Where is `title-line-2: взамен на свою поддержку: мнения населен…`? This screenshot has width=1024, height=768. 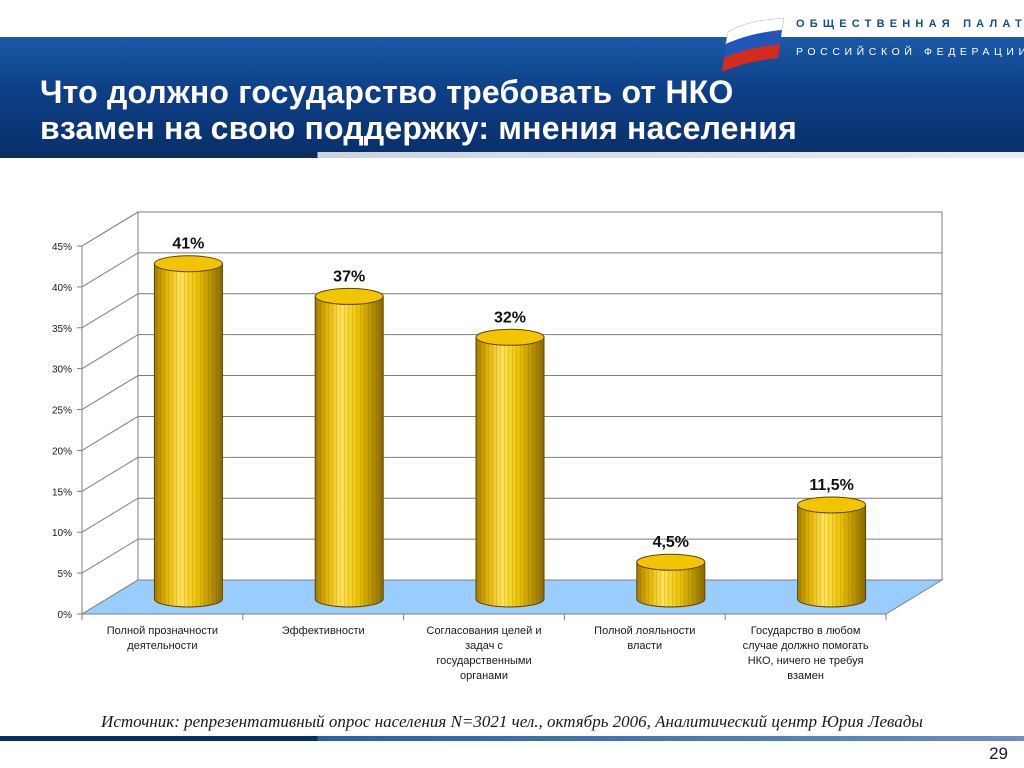 title-line-2: взамен на свою поддержку: мнения населен… is located at coordinates (418, 128).